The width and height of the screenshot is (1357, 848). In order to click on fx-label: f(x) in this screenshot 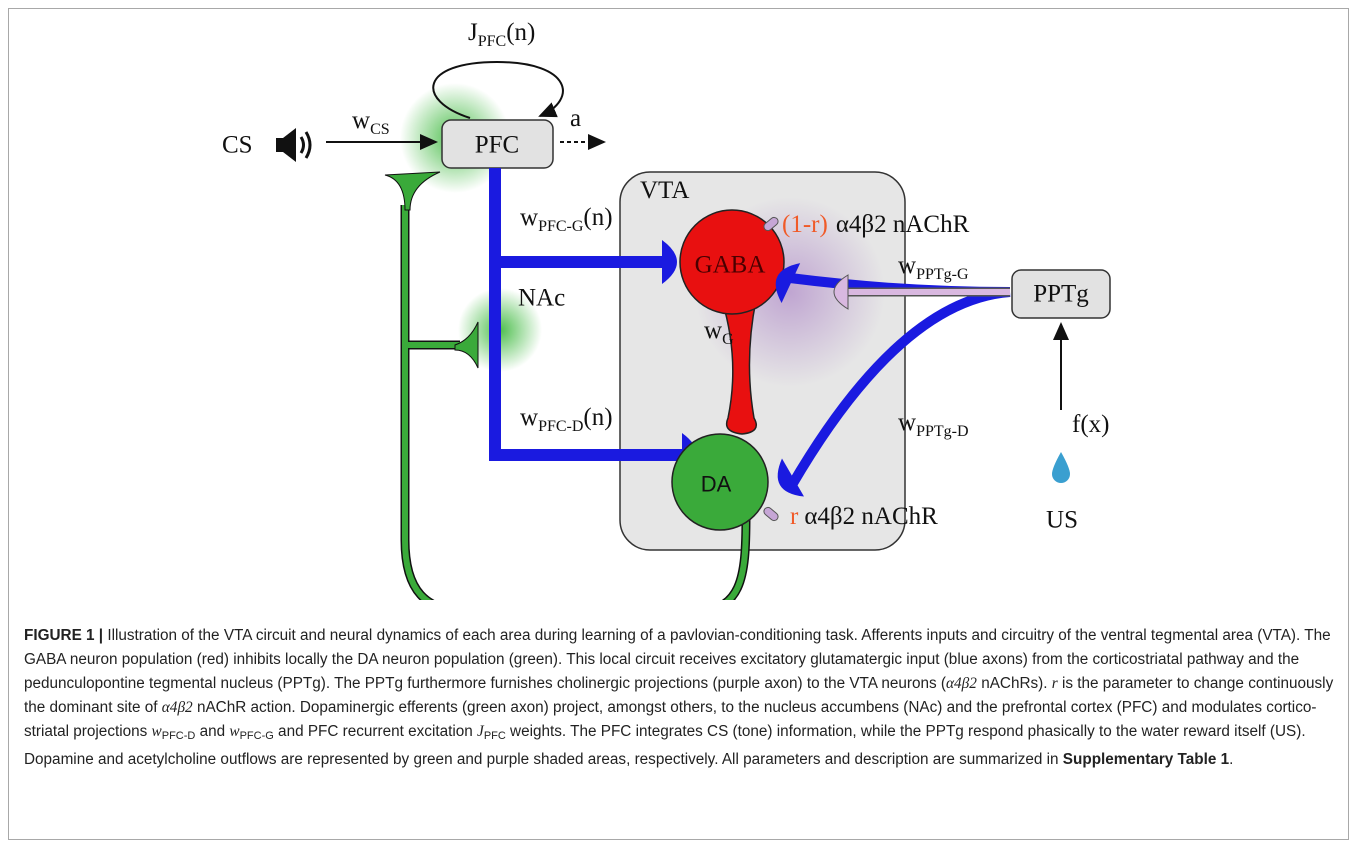, I will do `click(1090, 424)`.